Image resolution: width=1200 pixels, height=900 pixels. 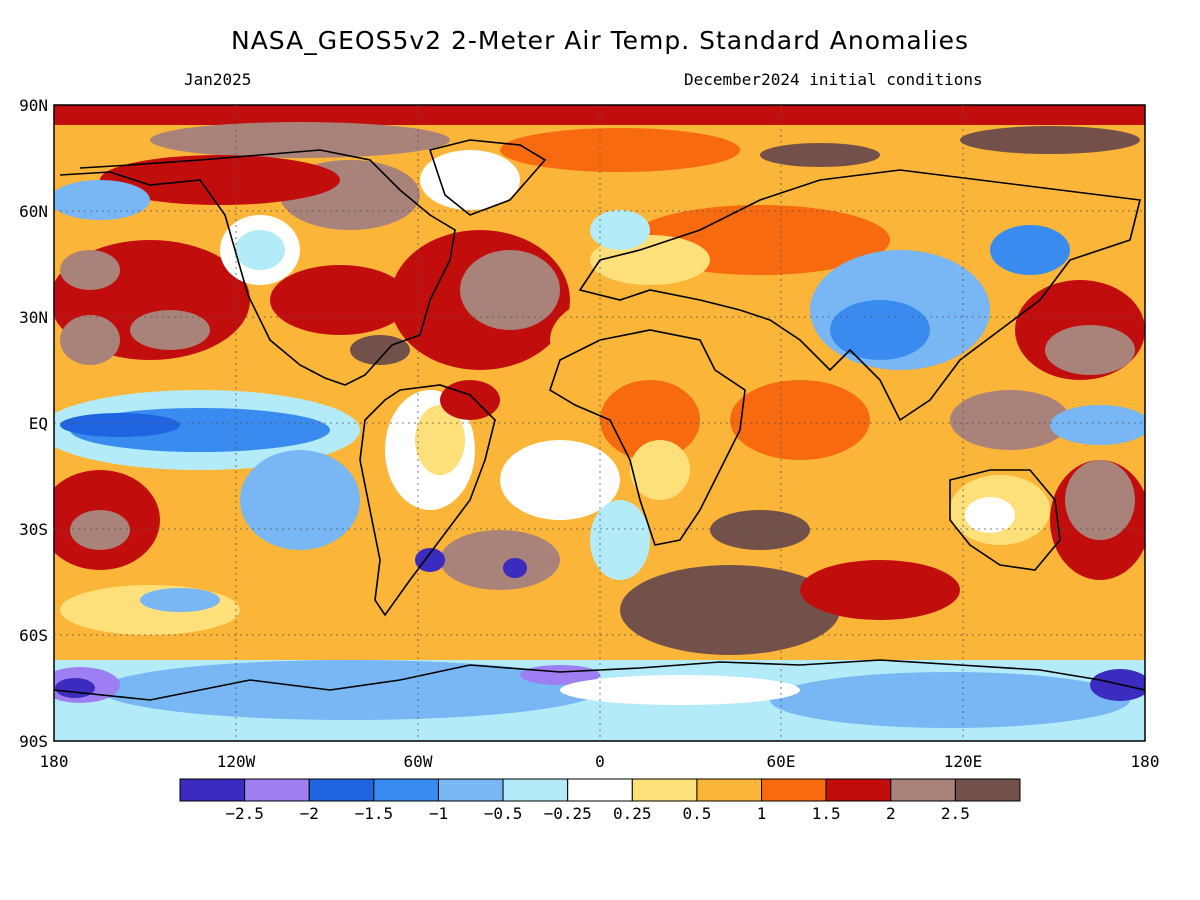 What do you see at coordinates (781, 761) in the screenshot?
I see `lon-tick: 60E` at bounding box center [781, 761].